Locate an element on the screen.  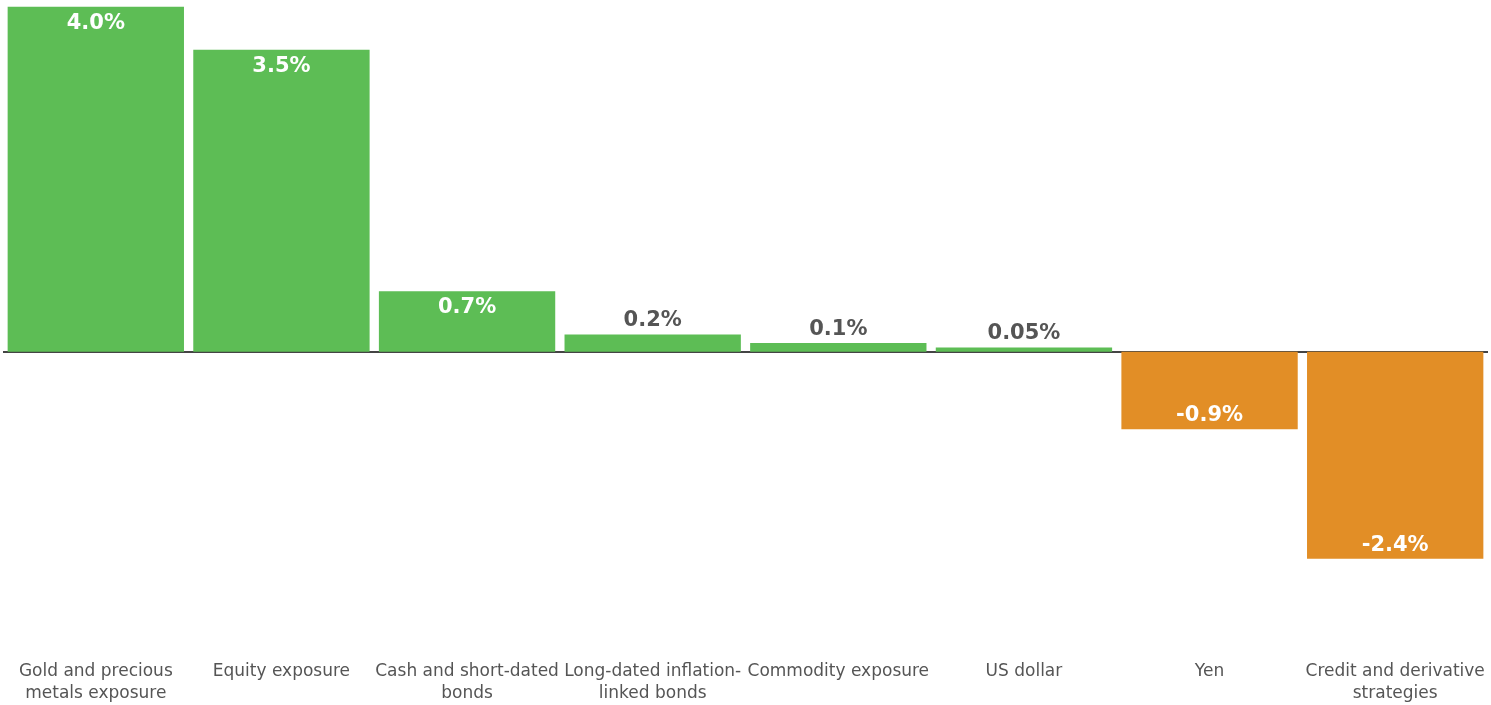
data-label: 0.05% is located at coordinates (1024, 332).